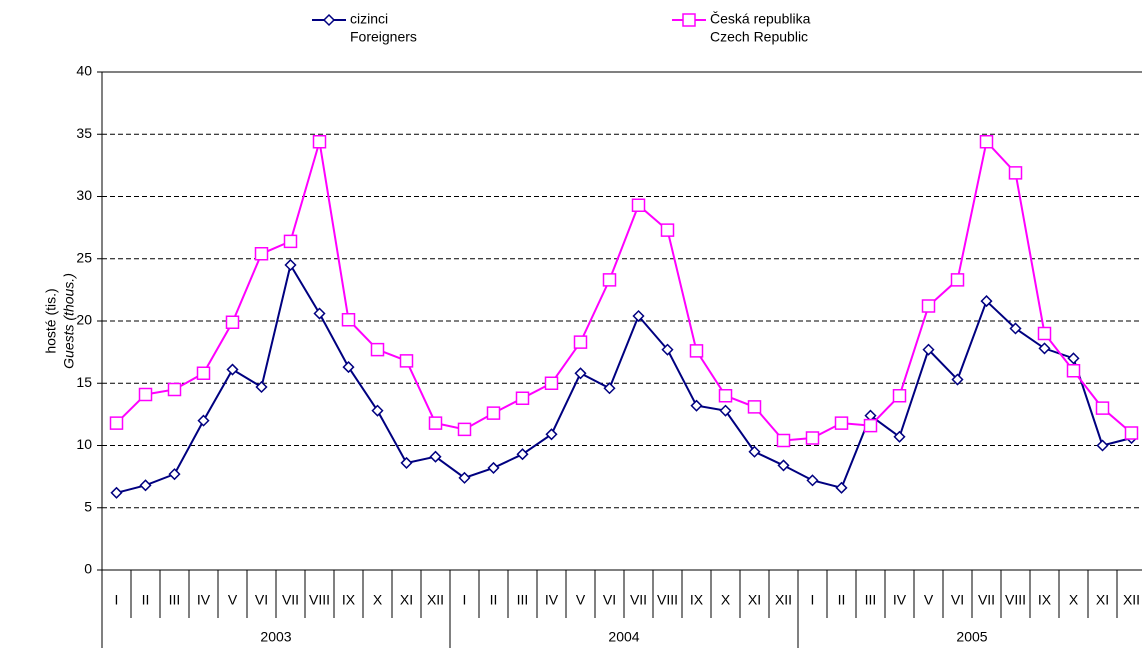  I want to click on y-tick-label: 25, so click(84, 257).